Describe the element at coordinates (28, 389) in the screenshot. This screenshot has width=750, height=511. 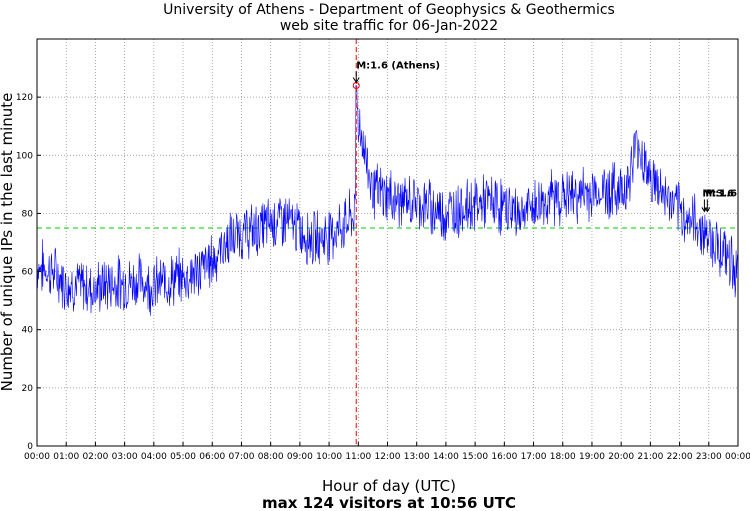
I see `y-tick-label: 20` at that location.